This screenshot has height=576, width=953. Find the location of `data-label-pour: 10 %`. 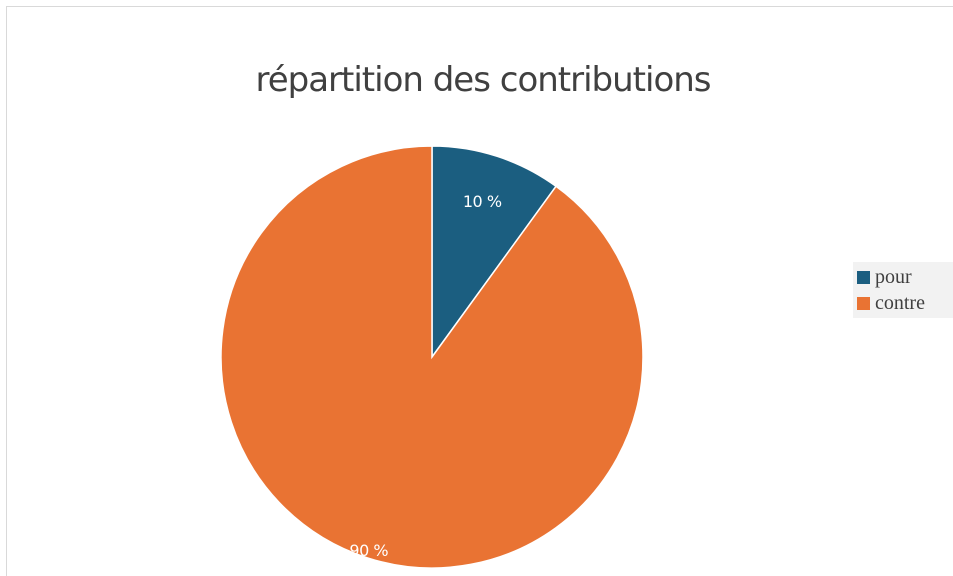

data-label-pour: 10 % is located at coordinates (482, 201).